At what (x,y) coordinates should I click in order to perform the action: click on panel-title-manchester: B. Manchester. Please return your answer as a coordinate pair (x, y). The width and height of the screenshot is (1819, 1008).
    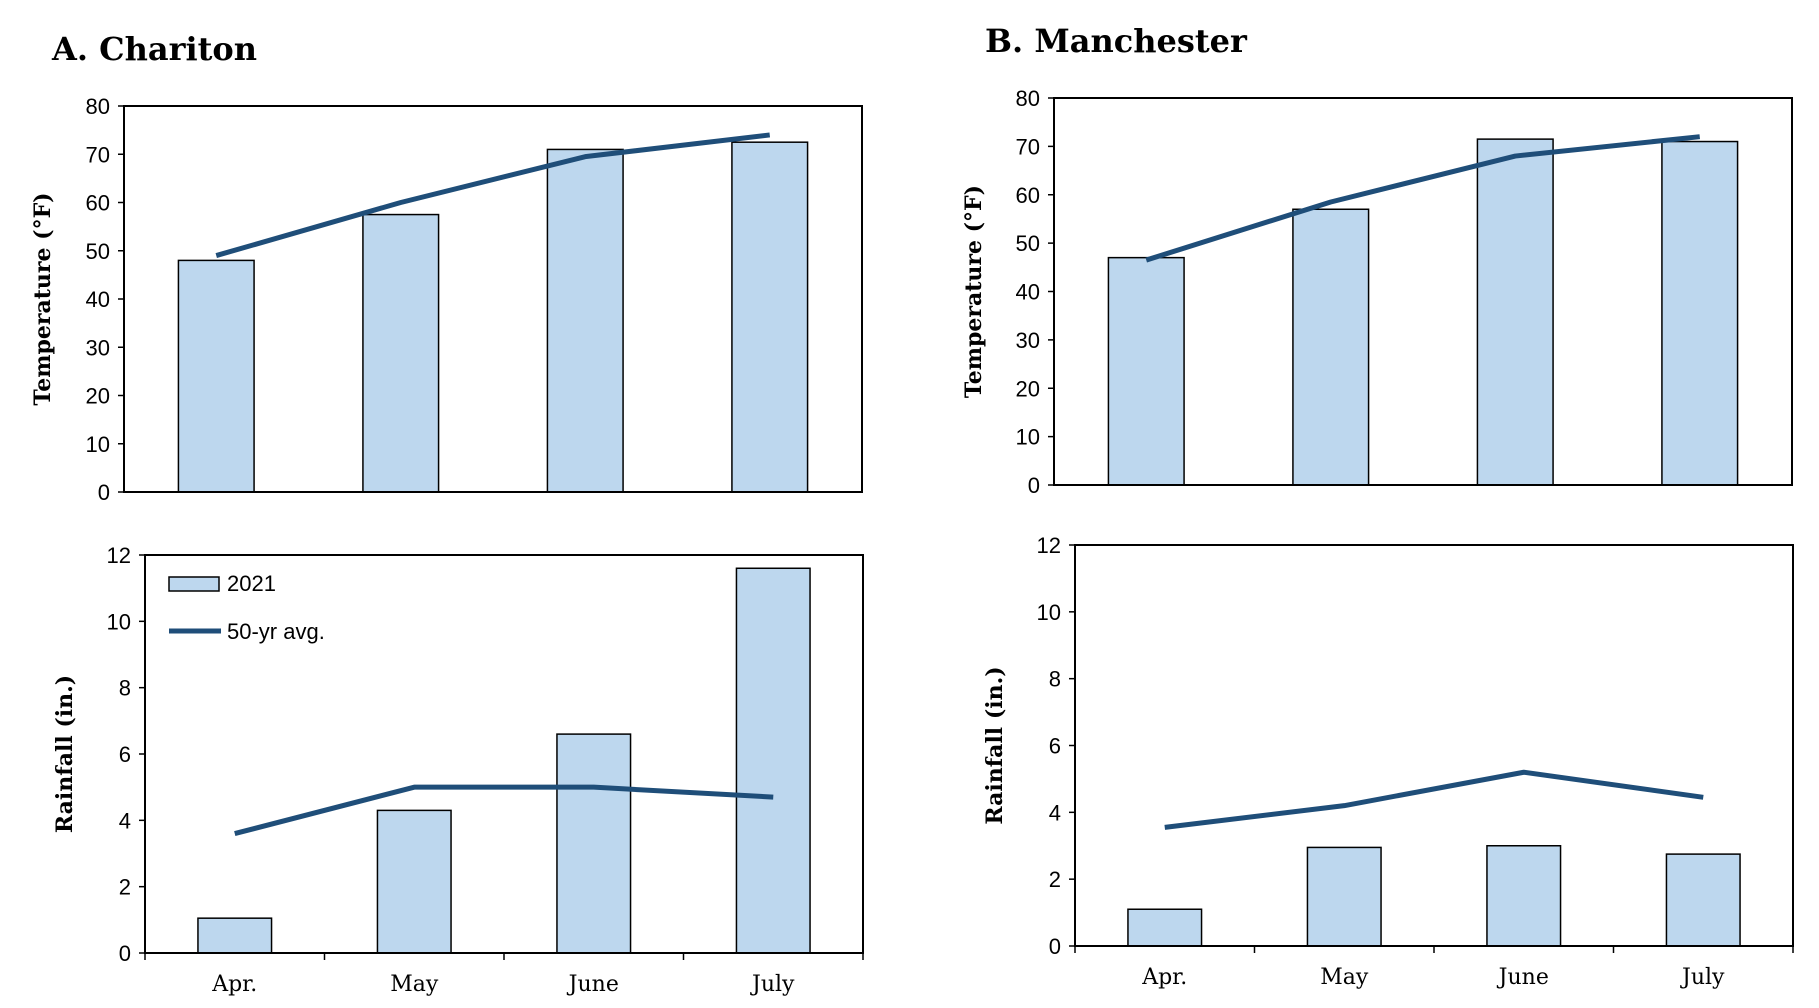
    Looking at the image, I should click on (1116, 41).